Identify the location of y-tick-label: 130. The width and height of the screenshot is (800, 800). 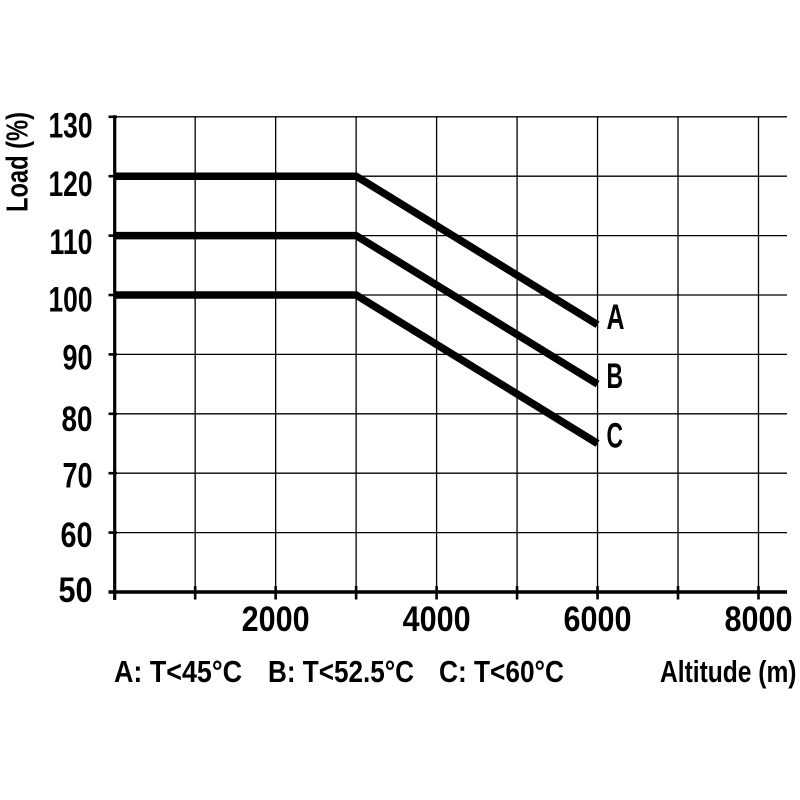
(71, 125).